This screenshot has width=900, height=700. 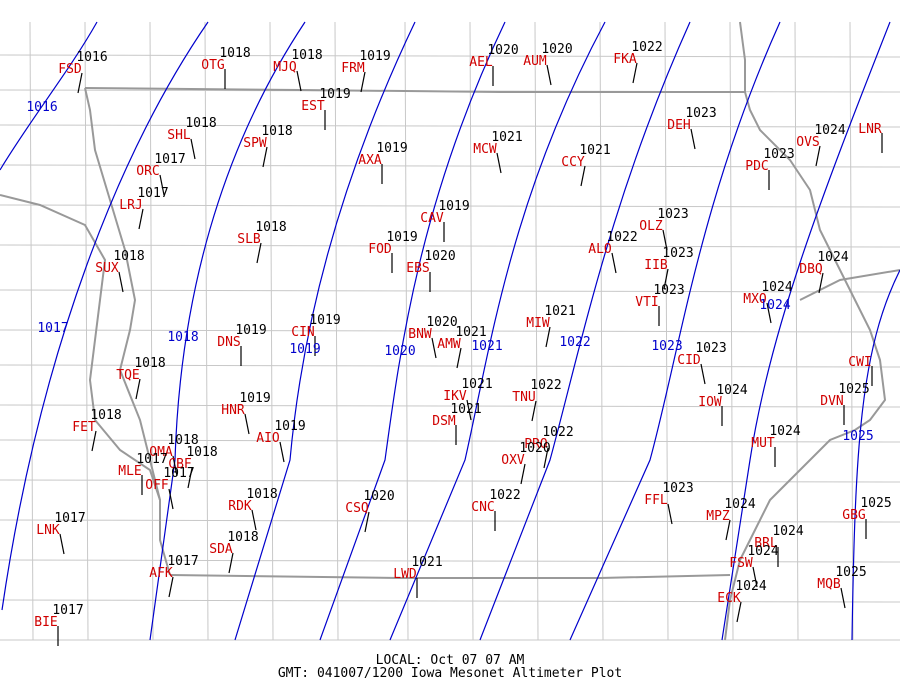 What do you see at coordinates (268, 438) in the screenshot?
I see `station-id: AIO` at bounding box center [268, 438].